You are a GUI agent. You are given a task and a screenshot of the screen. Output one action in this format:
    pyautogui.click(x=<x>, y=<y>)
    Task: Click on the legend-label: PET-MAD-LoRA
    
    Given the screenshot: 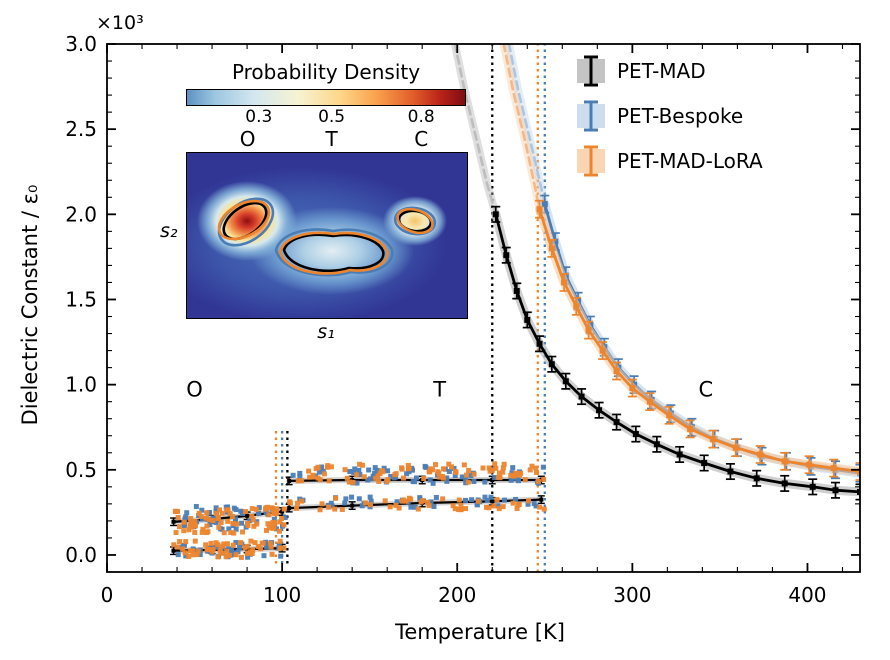 What is the action you would take?
    pyautogui.click(x=690, y=161)
    